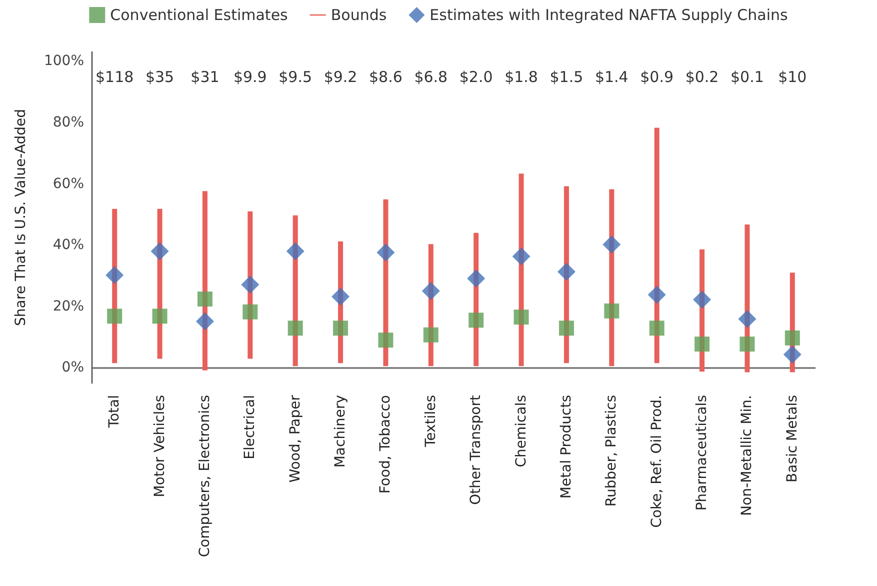 This screenshot has width=877, height=586. What do you see at coordinates (611, 77) in the screenshot?
I see `annotation: $1.4` at bounding box center [611, 77].